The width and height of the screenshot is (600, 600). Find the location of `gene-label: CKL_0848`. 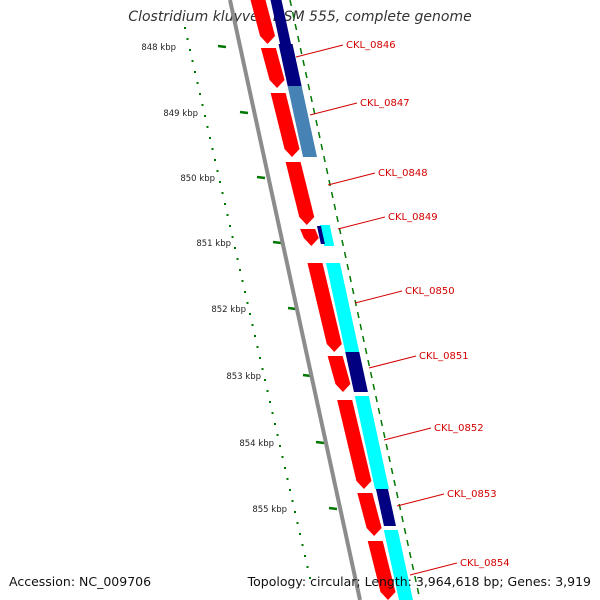

gene-label: CKL_0848 is located at coordinates (403, 173).